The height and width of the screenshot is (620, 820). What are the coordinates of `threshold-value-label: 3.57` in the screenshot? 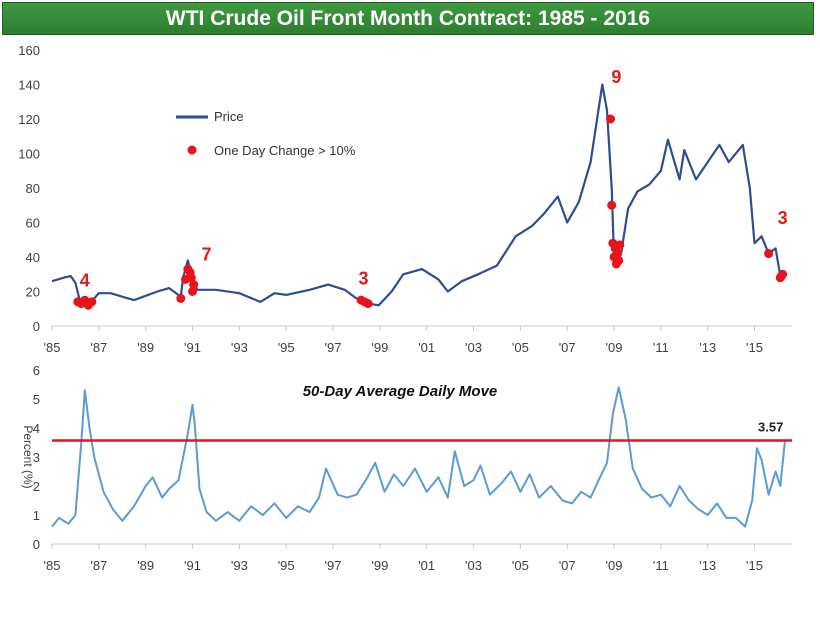 It's located at (770, 426).